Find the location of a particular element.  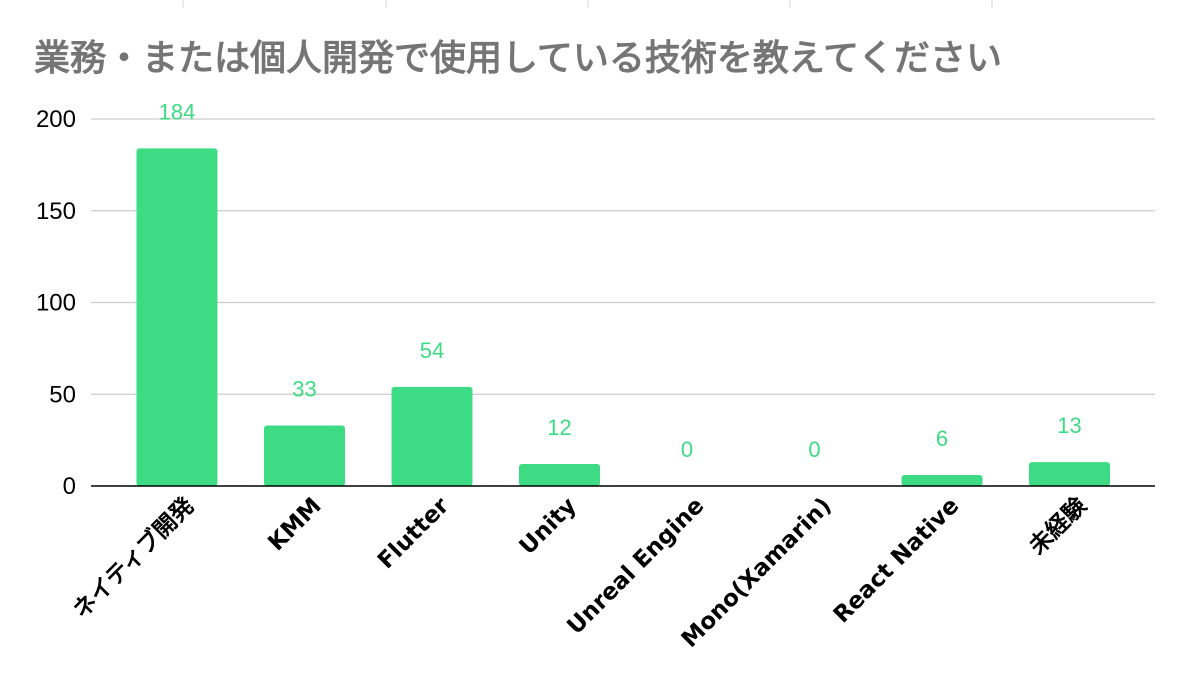

data-label: 12 is located at coordinates (559, 427).